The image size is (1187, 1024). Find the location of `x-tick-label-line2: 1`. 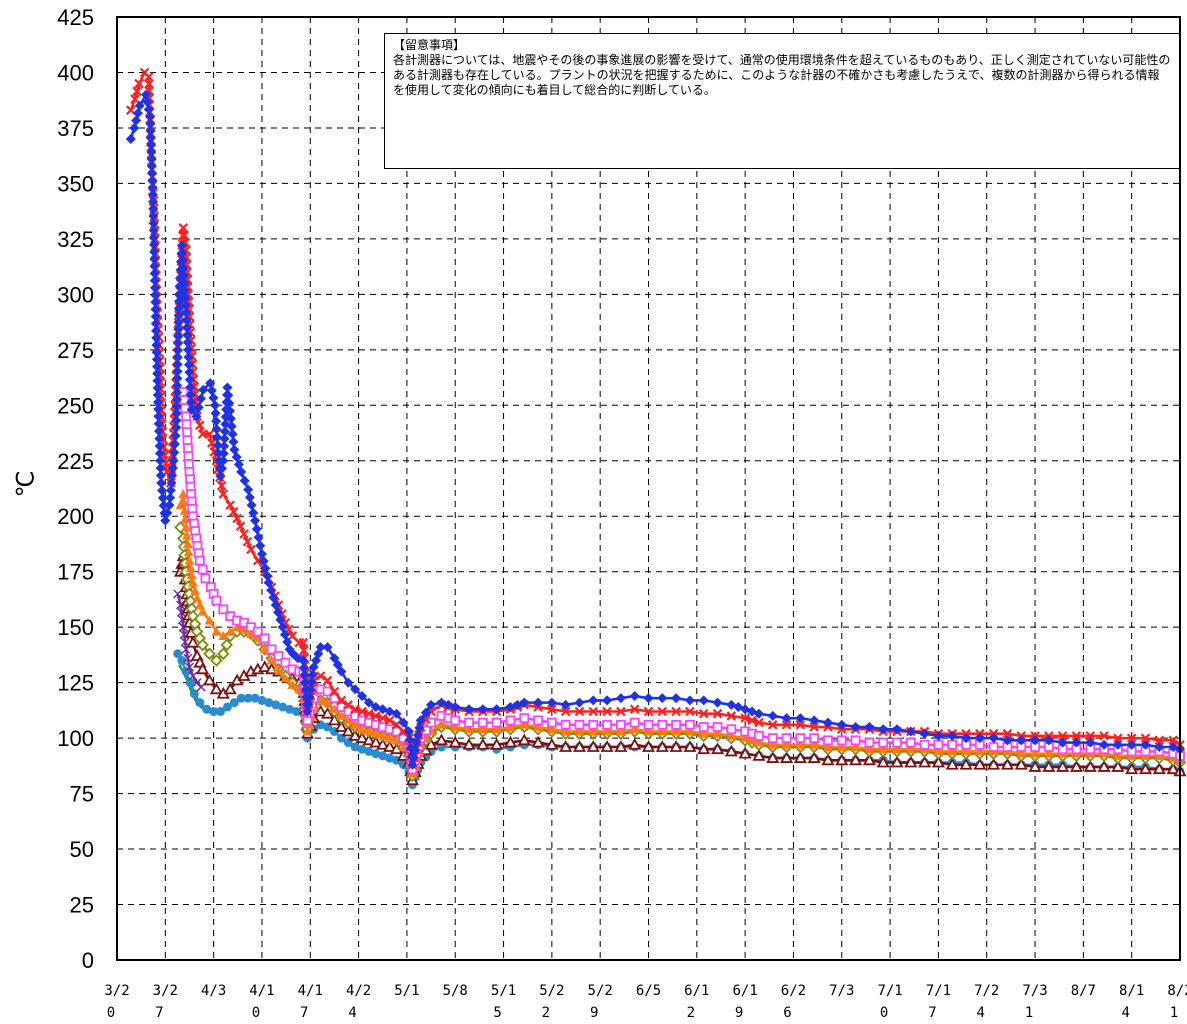

x-tick-label-line2: 1 is located at coordinates (1174, 1013).